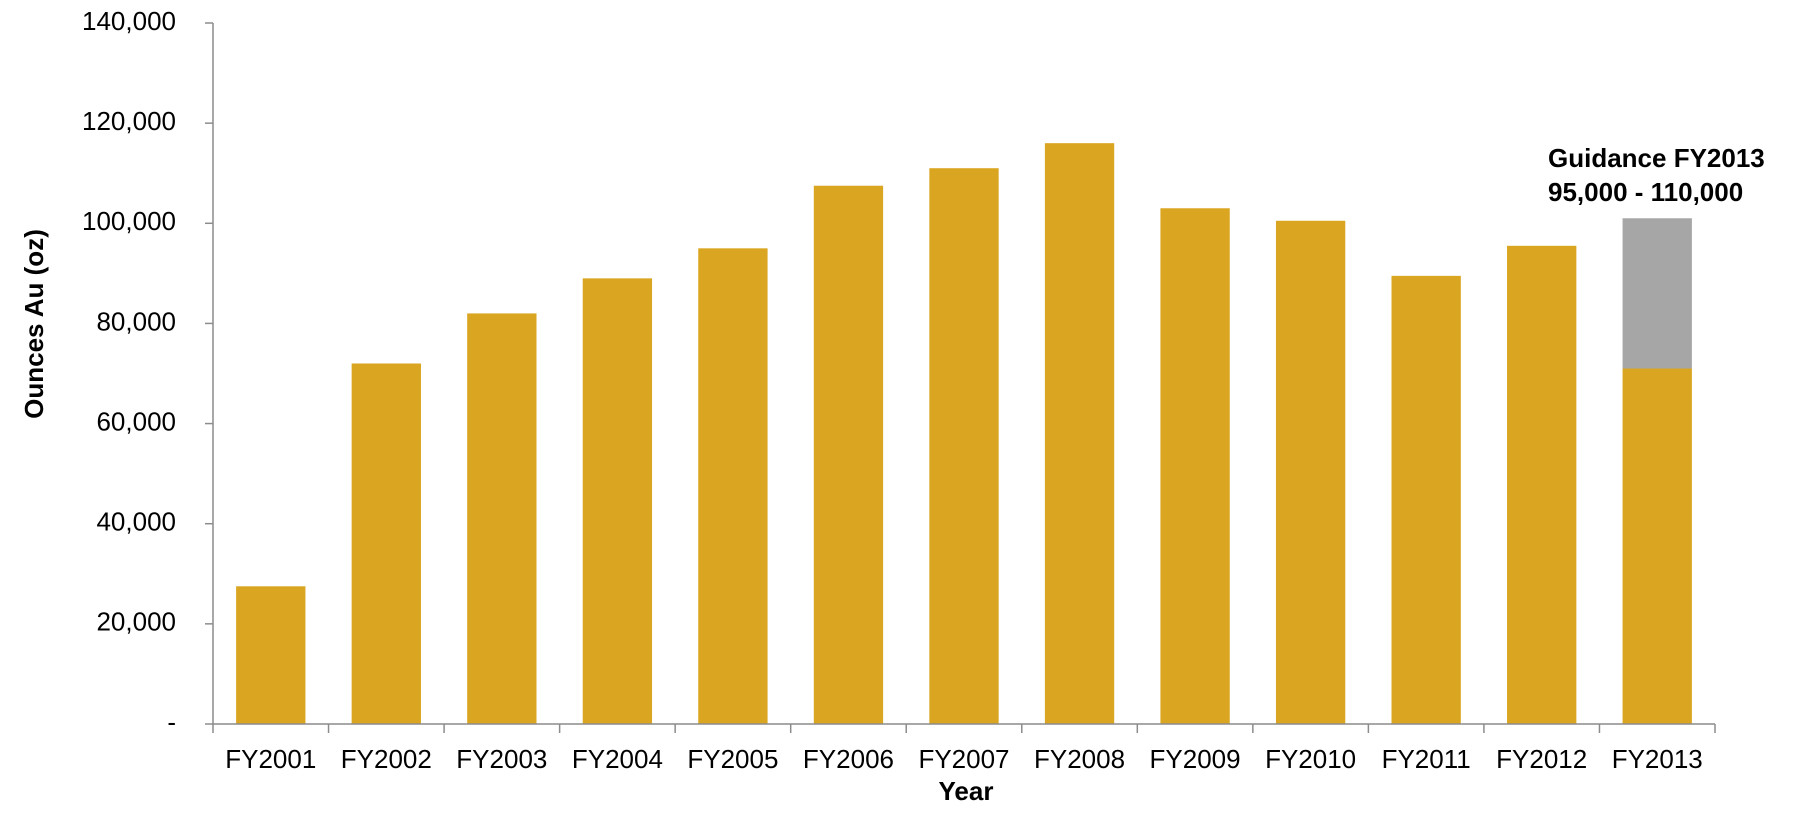 The width and height of the screenshot is (1806, 813). Describe the element at coordinates (1195, 759) in the screenshot. I see `x-tick-label: FY2009` at that location.